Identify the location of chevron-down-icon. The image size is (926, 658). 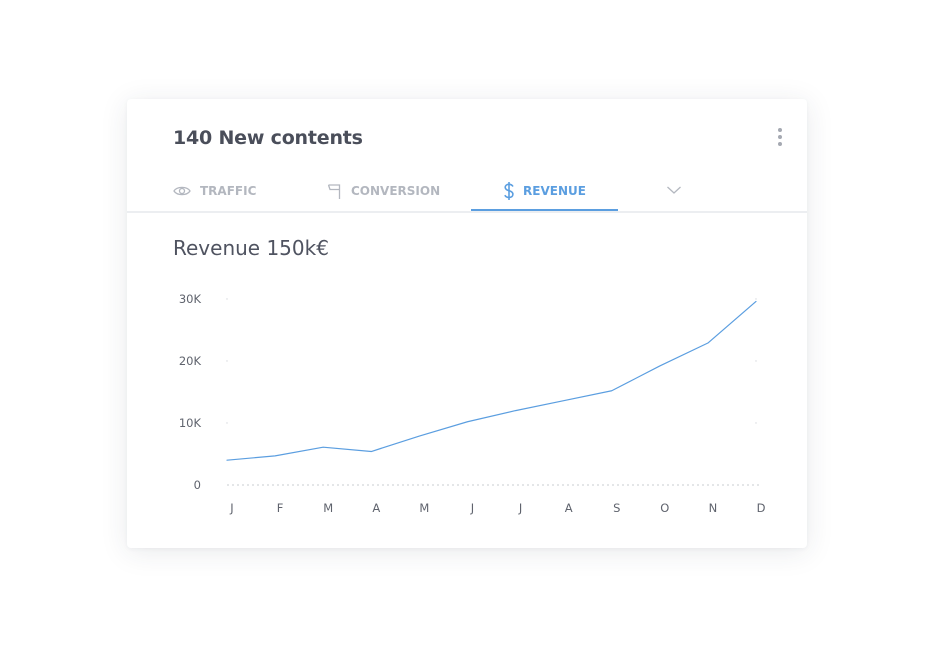
(674, 191).